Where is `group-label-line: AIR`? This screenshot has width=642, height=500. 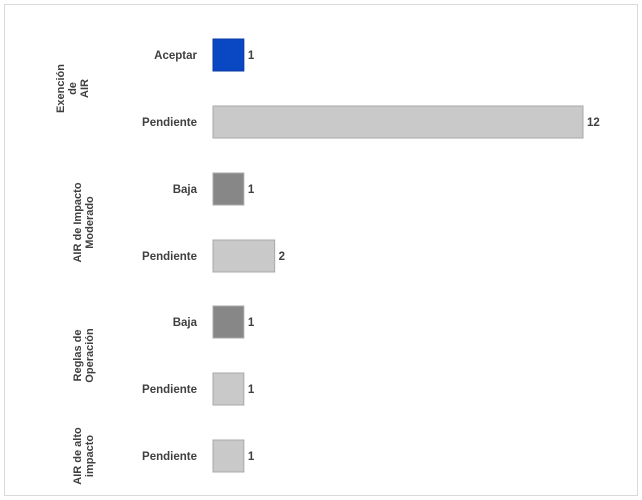 group-label-line: AIR is located at coordinates (85, 88).